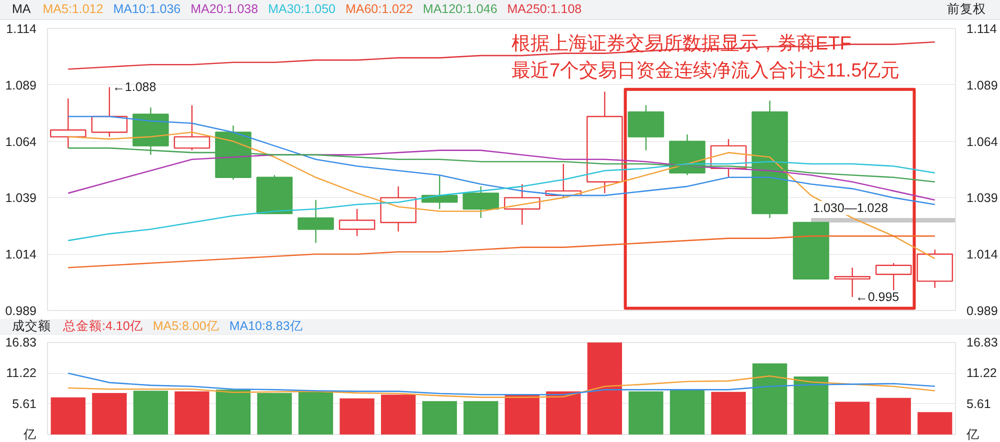 This screenshot has width=1000, height=442. What do you see at coordinates (302, 9) in the screenshot?
I see `text: MA30:1.050` at bounding box center [302, 9].